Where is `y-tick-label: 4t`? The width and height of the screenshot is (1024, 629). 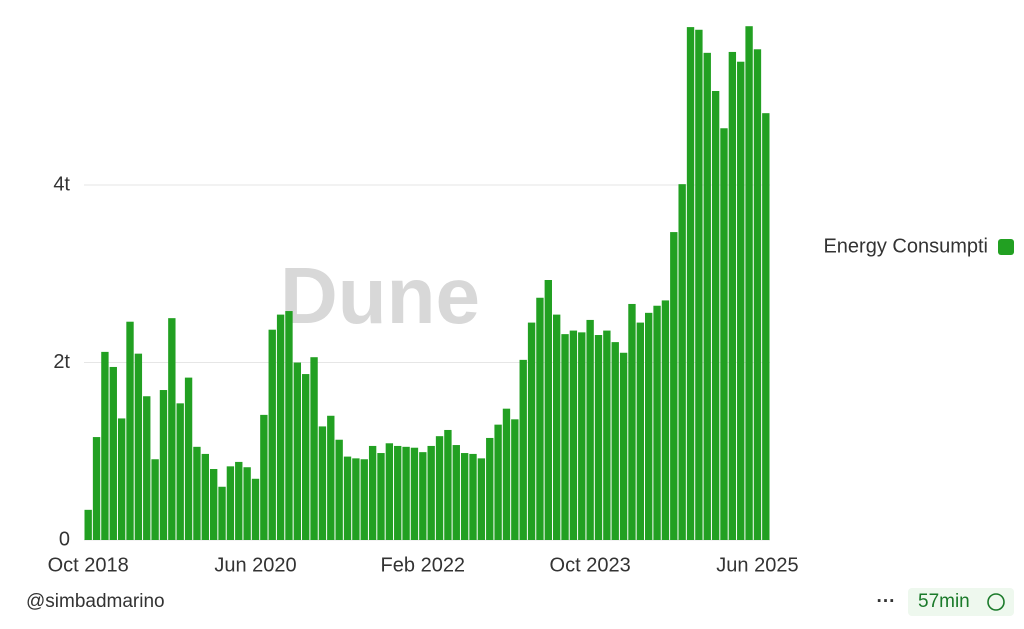 y-tick-label: 4t is located at coordinates (61, 184).